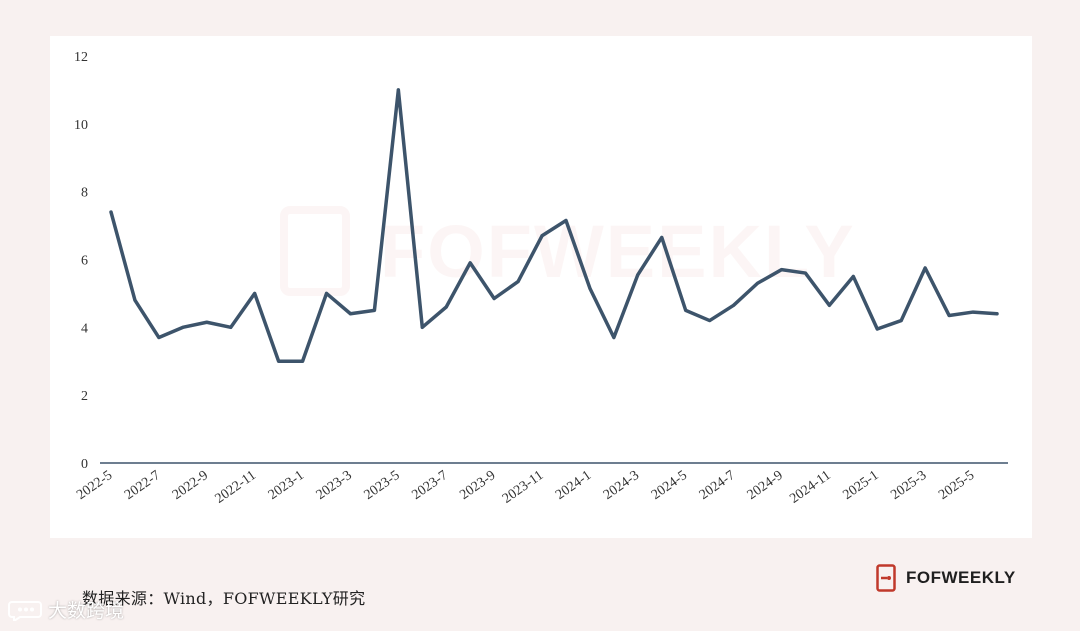 The width and height of the screenshot is (1080, 631). Describe the element at coordinates (84, 396) in the screenshot. I see `y-tick-label: 2` at that location.